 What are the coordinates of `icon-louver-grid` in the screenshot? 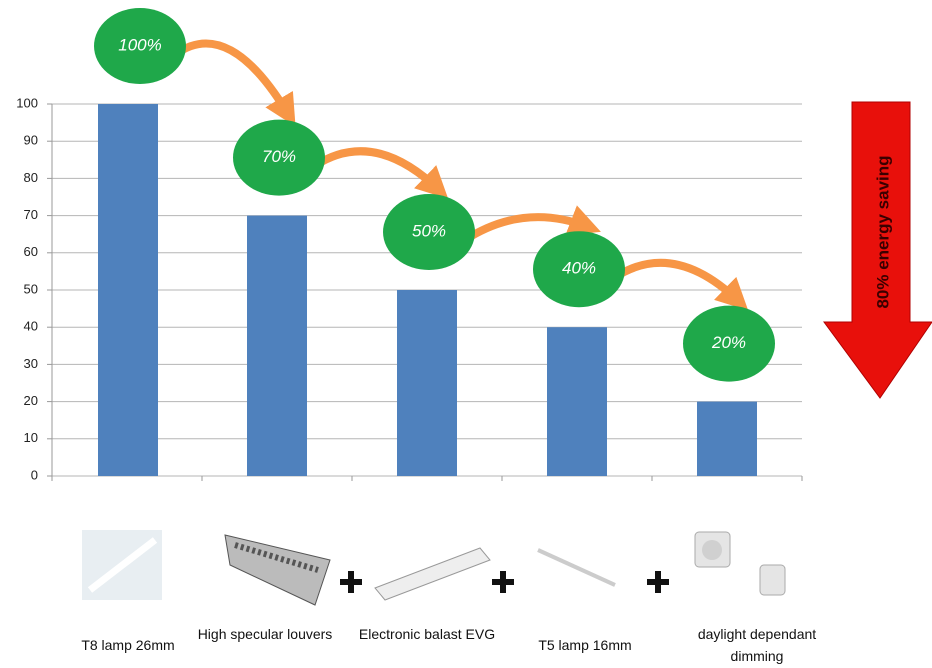 It's located at (276, 557).